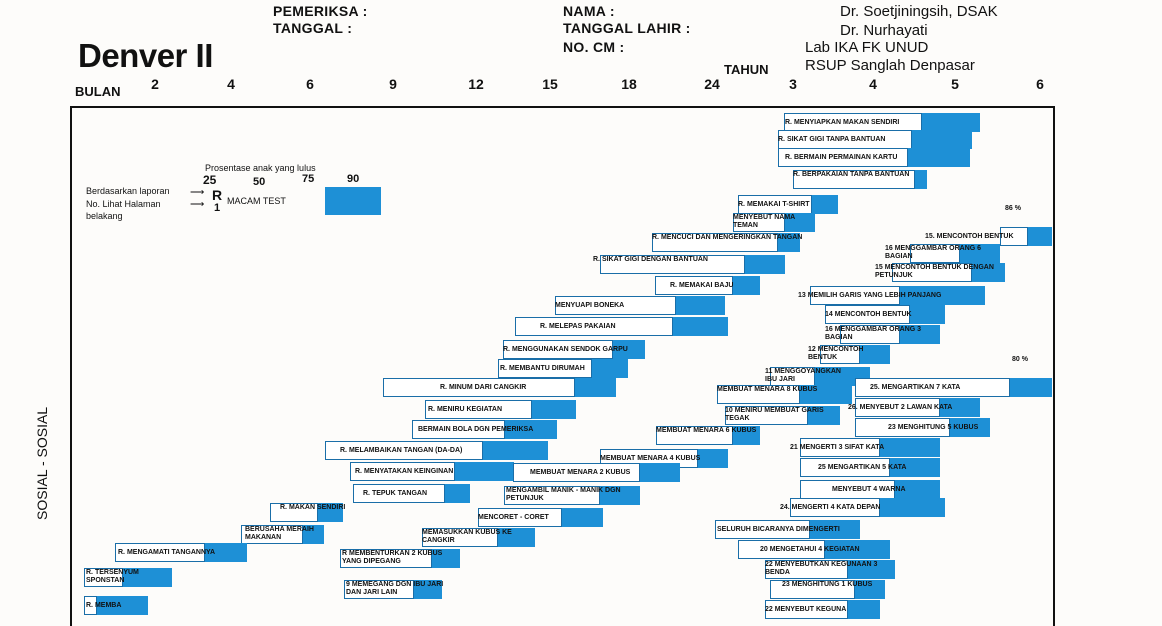  What do you see at coordinates (581, 537) in the screenshot?
I see `test-item: MEMASUKKAN KUBUS KE CANGKIR` at bounding box center [581, 537].